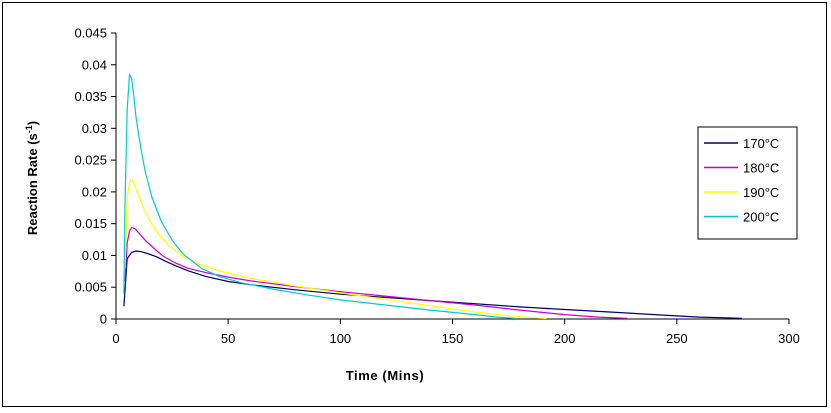 The height and width of the screenshot is (413, 831). Describe the element at coordinates (94, 64) in the screenshot. I see `y-tick-label: 0.04` at that location.